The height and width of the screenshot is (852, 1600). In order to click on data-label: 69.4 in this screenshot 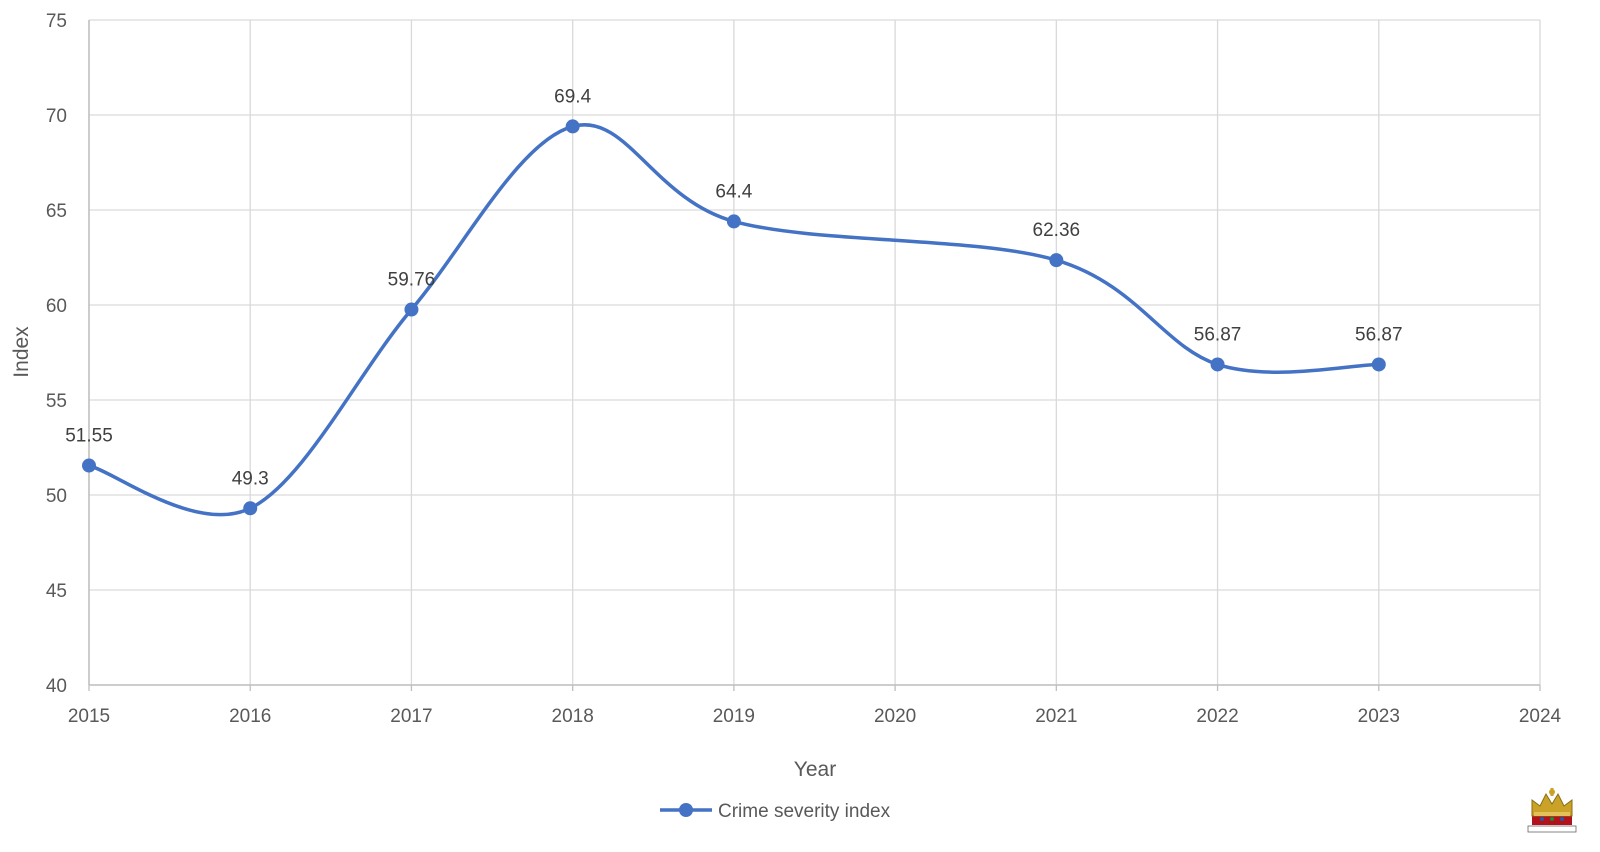, I will do `click(572, 96)`.